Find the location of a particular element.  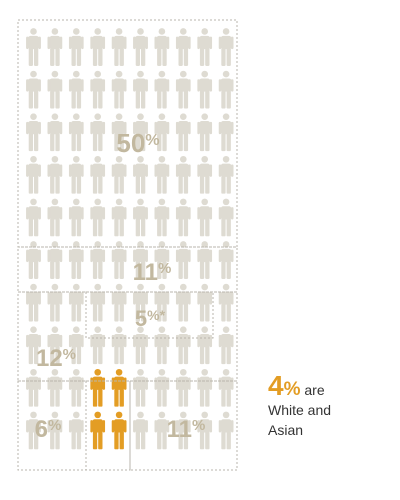

callout-percent-symbol: % is located at coordinates (292, 389).